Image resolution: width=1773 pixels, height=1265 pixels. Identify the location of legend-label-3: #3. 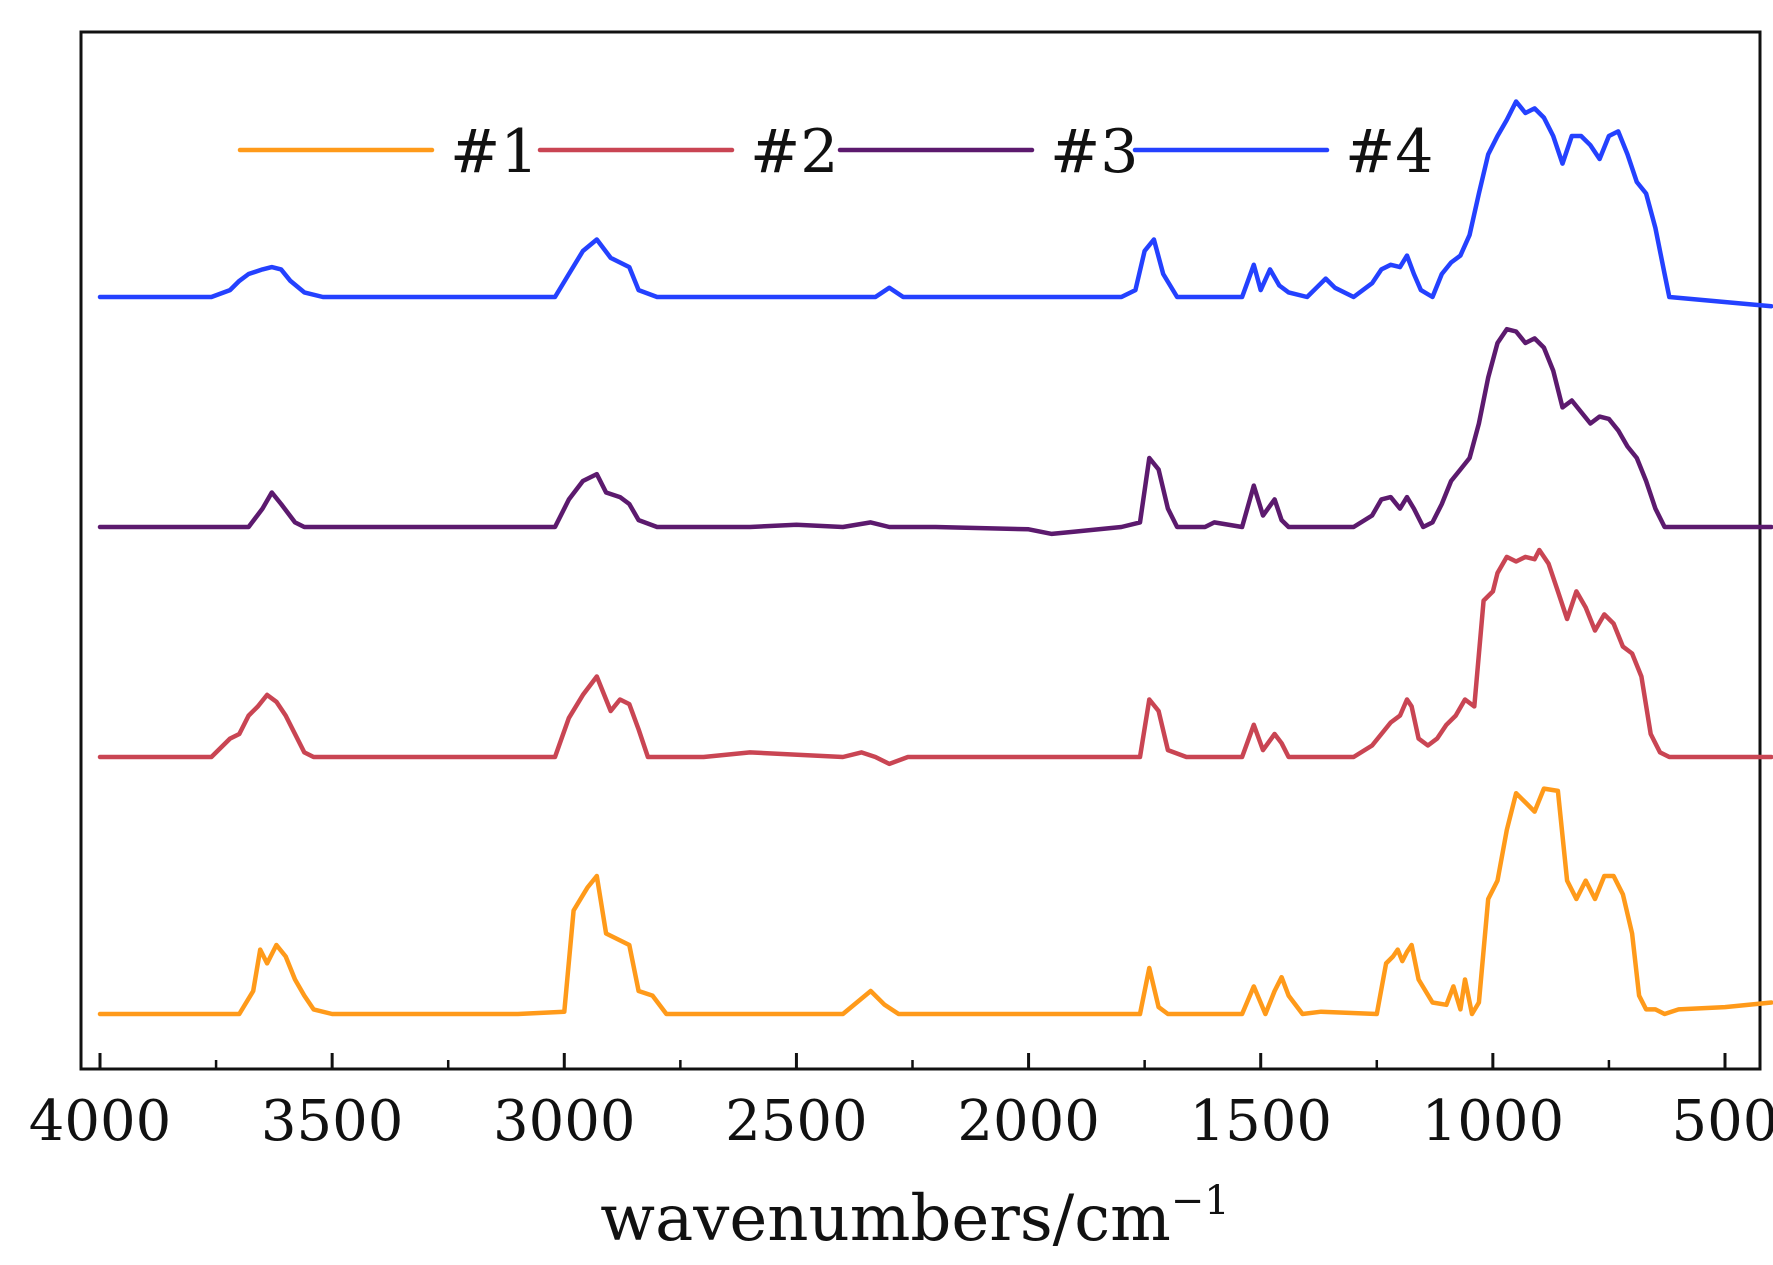
(1094, 152).